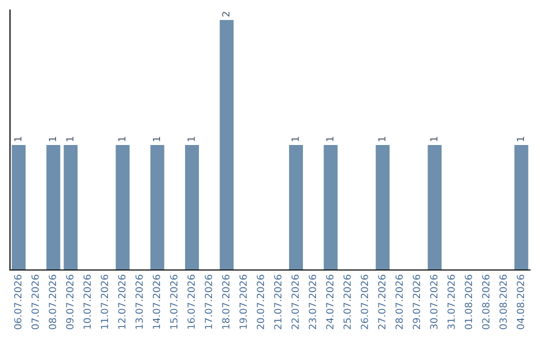 The image size is (540, 340). I want to click on x-tick-label: 28.07.2026, so click(399, 302).